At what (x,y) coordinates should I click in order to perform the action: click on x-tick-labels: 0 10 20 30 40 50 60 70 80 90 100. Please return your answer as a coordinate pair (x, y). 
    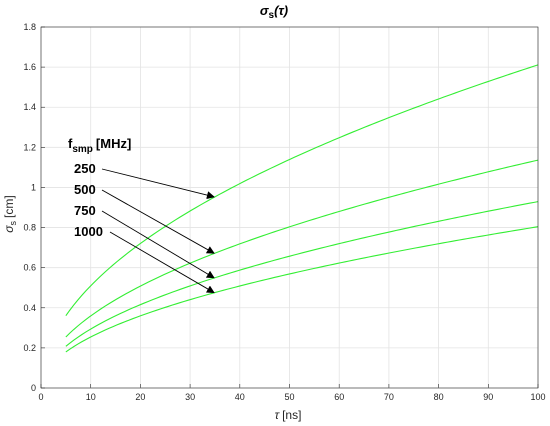
    Looking at the image, I should click on (291, 397).